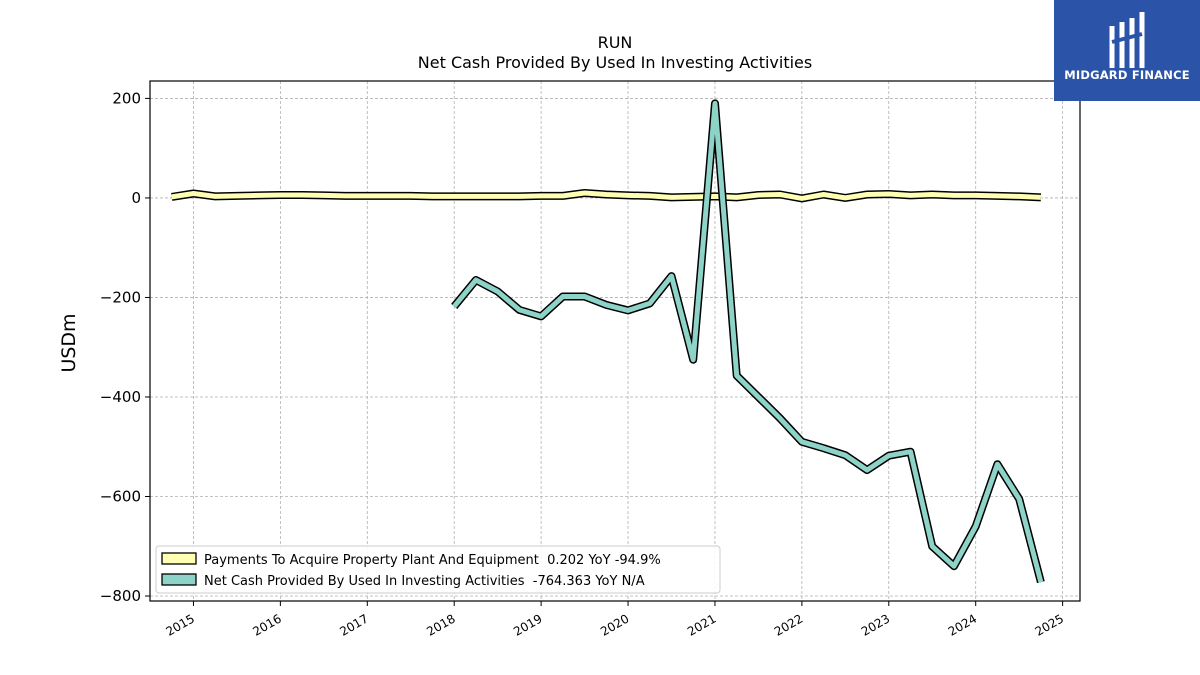  I want to click on x-tick-label: 2020, so click(614, 624).